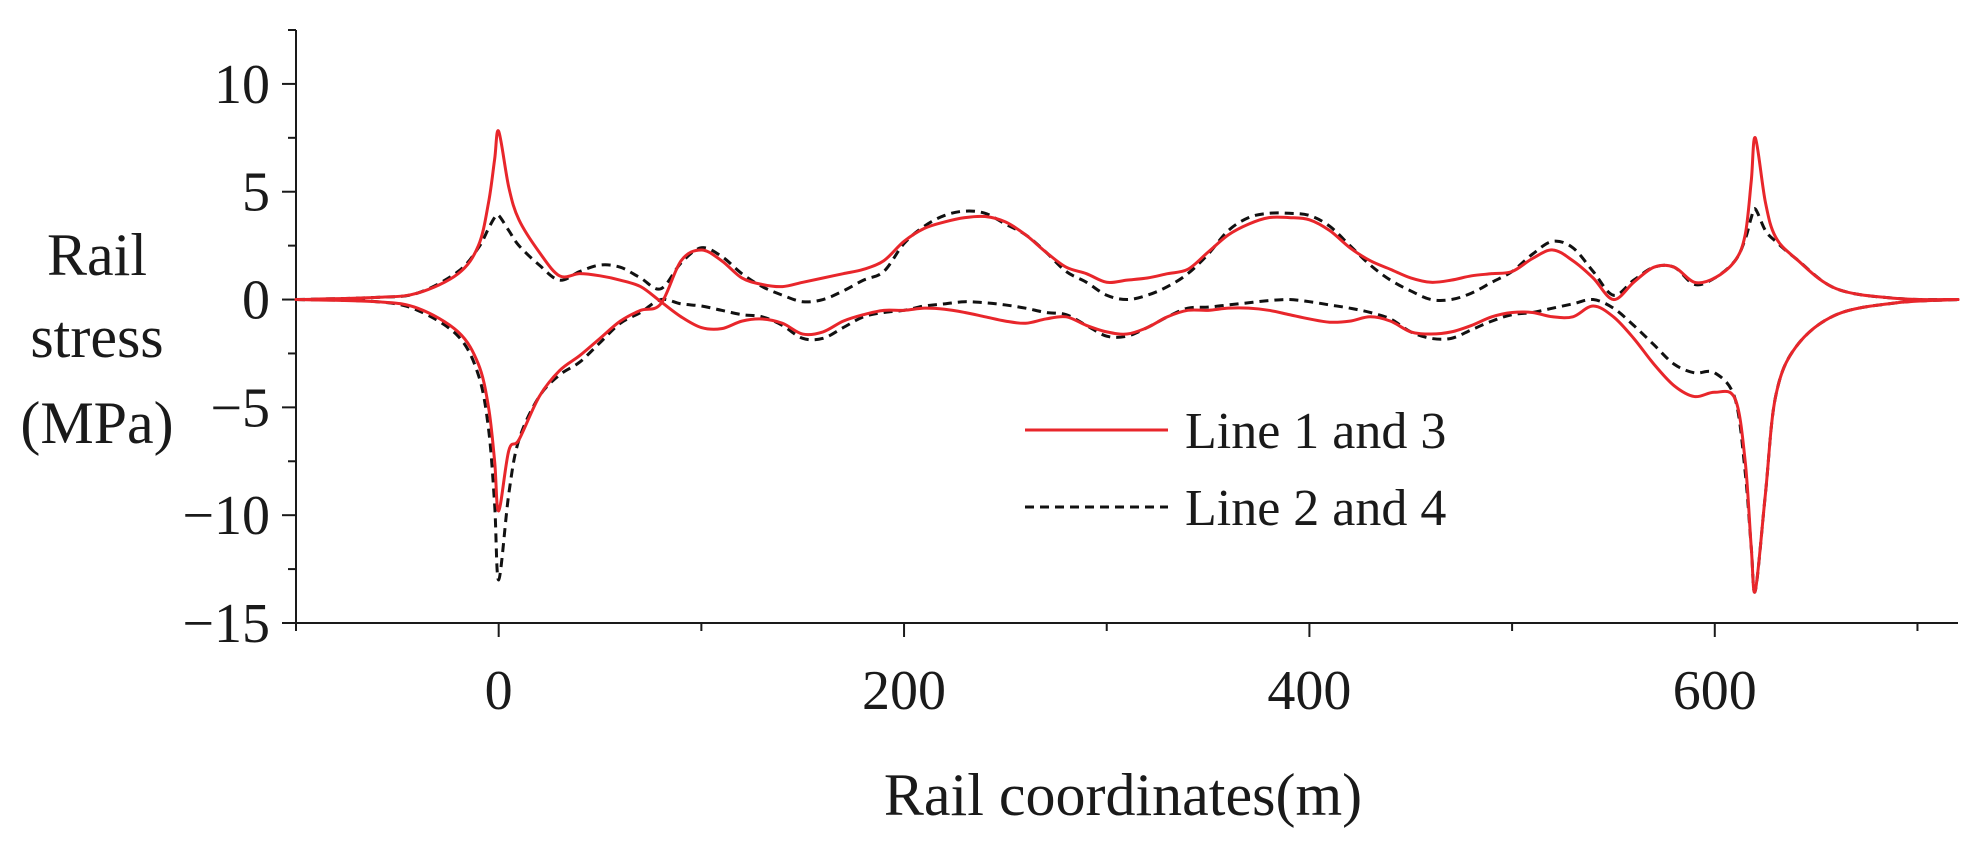  What do you see at coordinates (256, 301) in the screenshot?
I see `y-tick-label: 0` at bounding box center [256, 301].